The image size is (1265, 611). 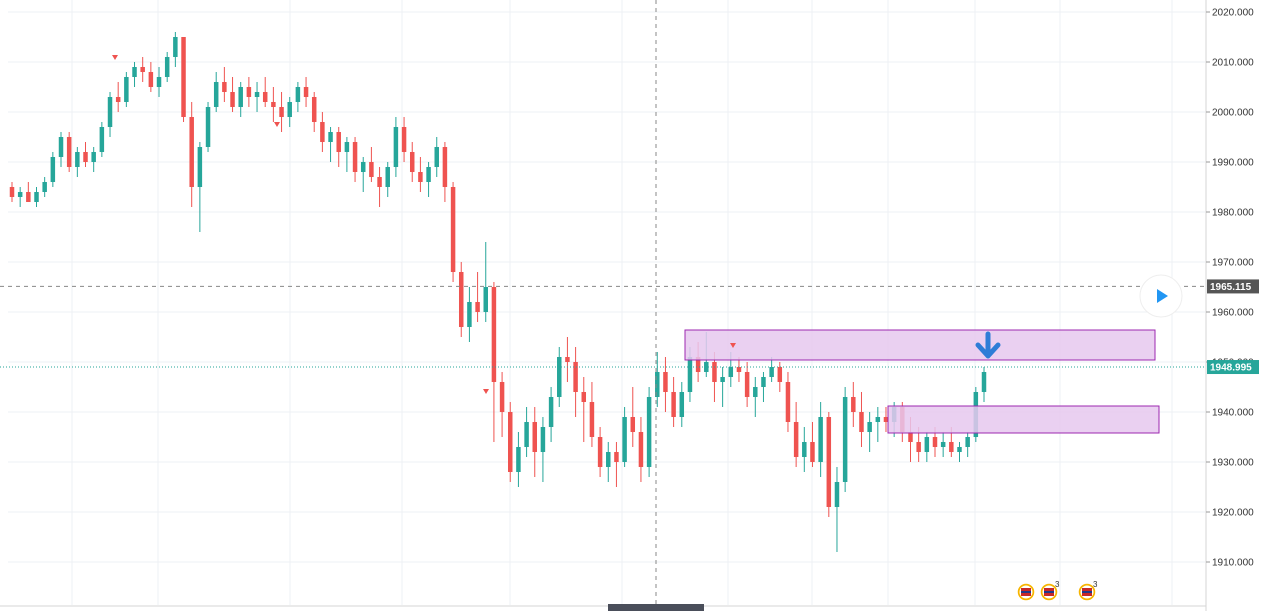 I want to click on supply-zone-rect, so click(x=920, y=345).